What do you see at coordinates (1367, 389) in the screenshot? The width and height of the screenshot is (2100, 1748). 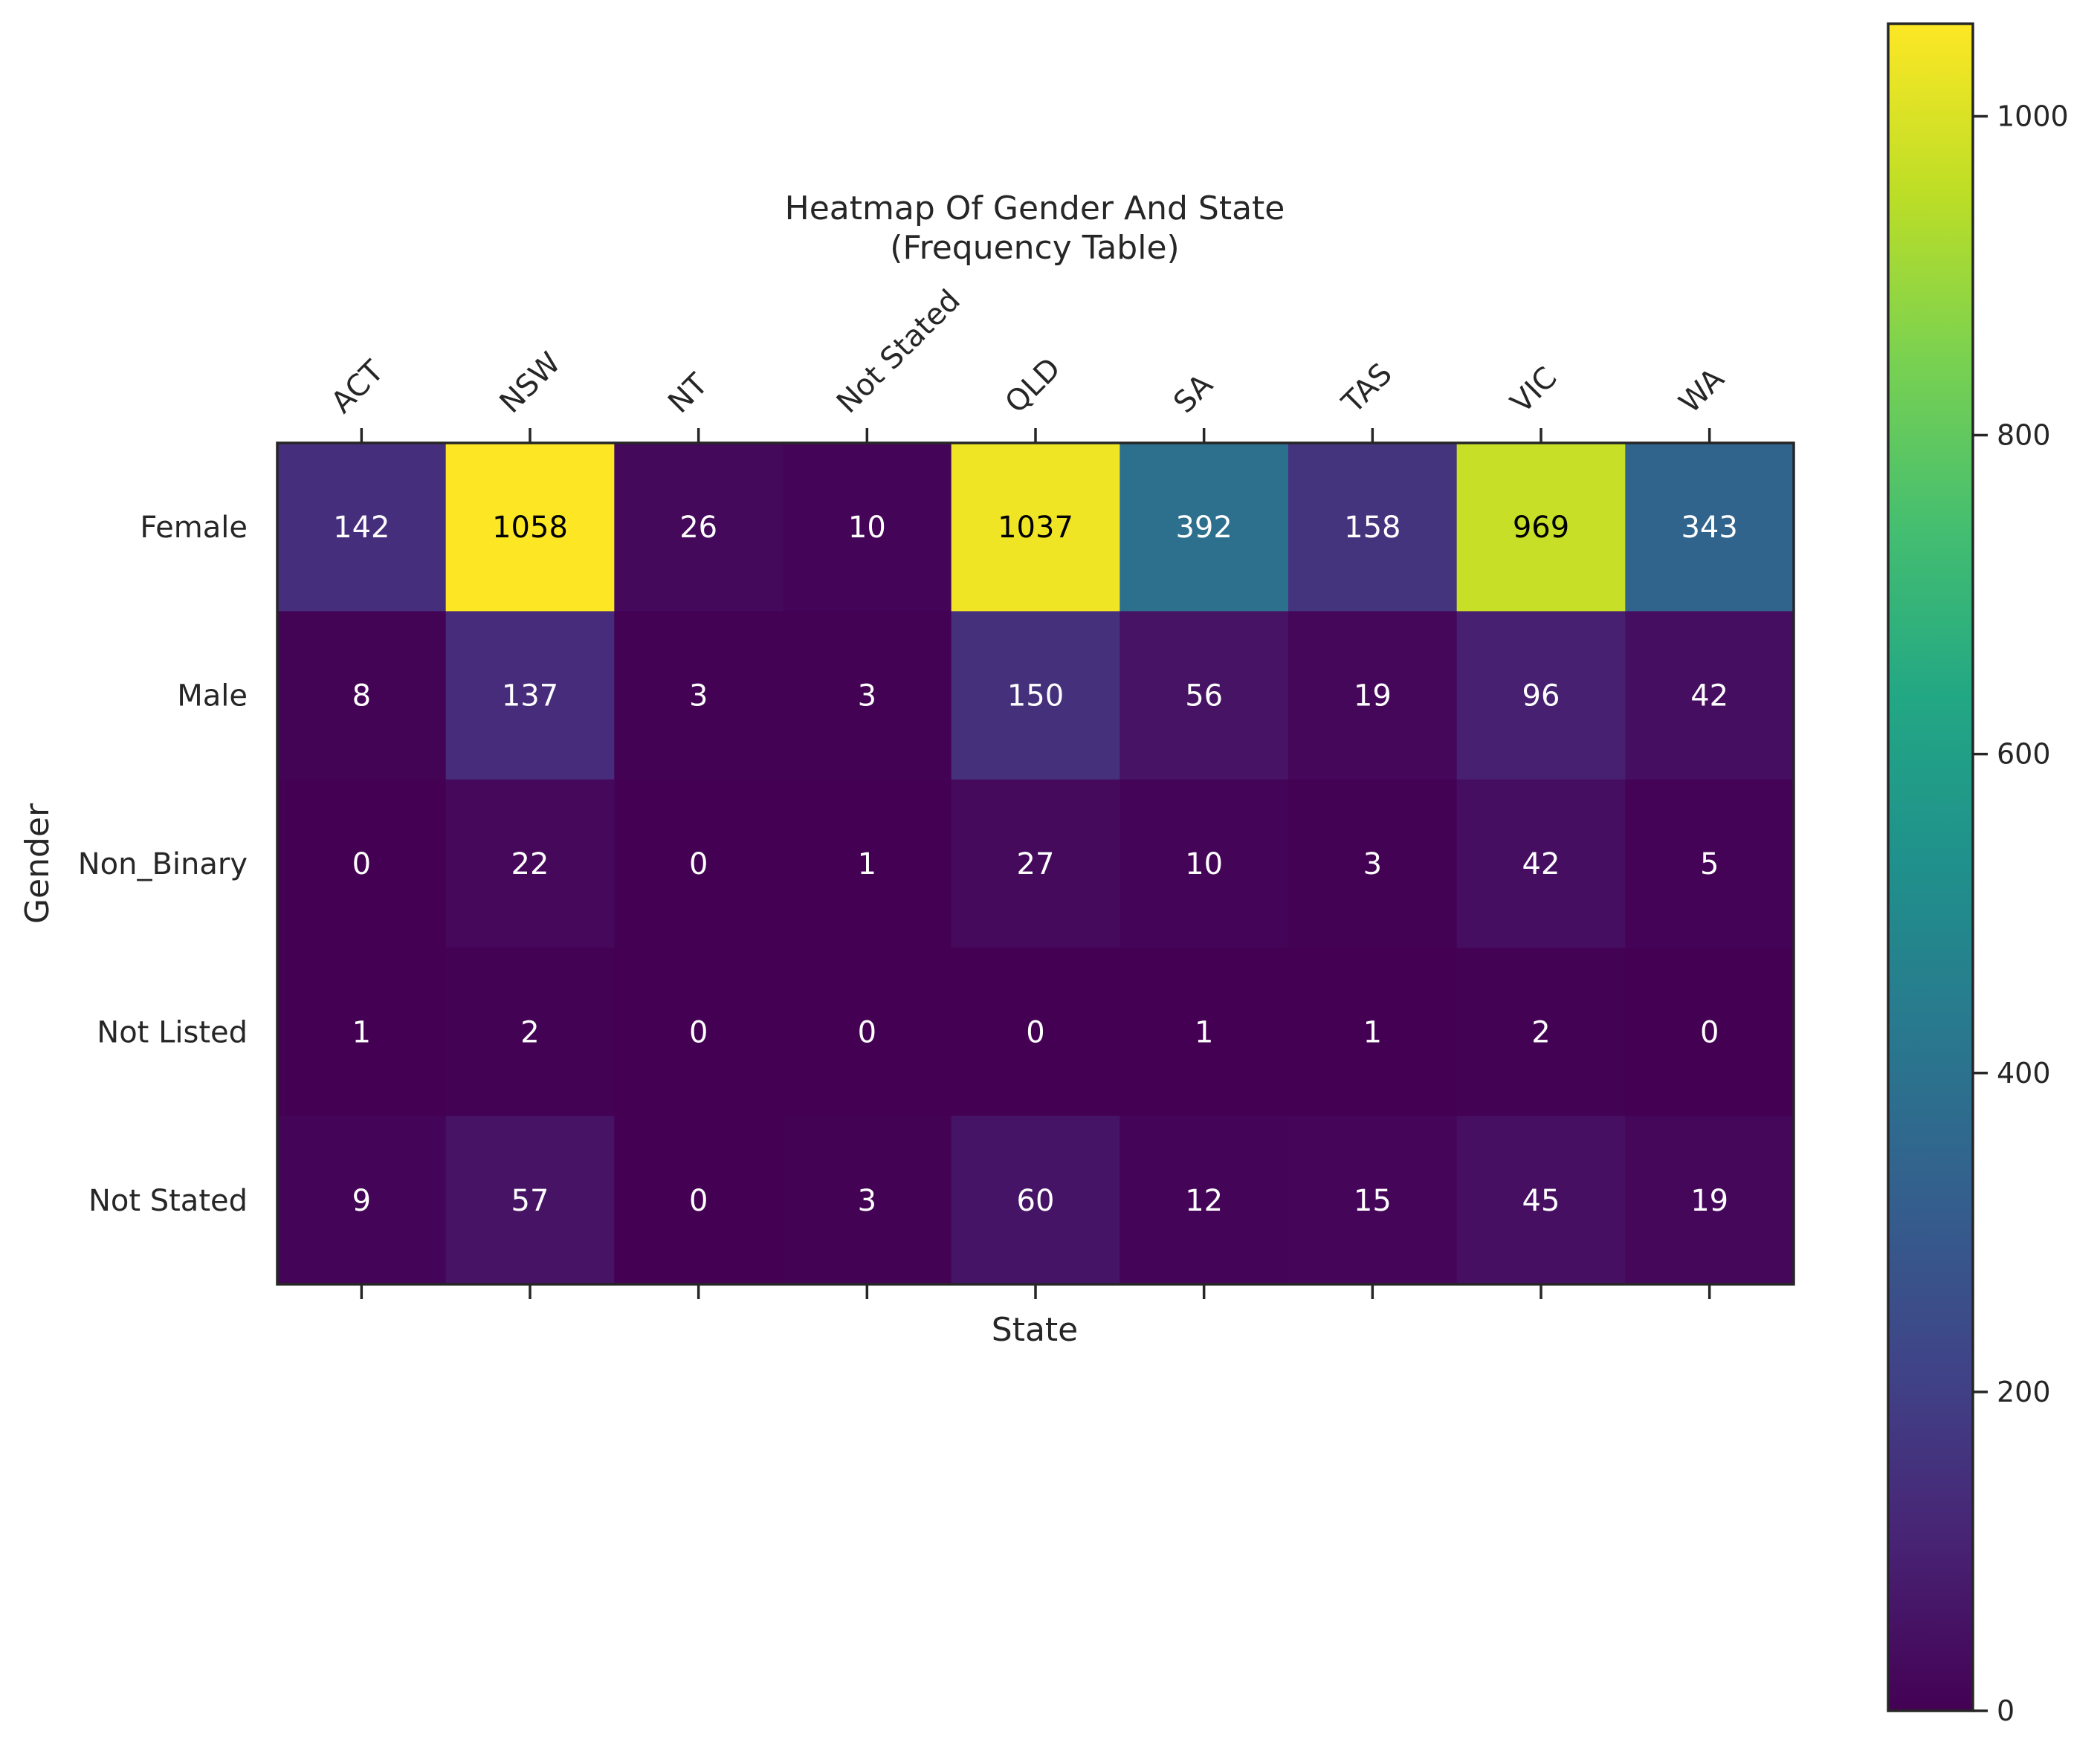 I see `x-tick-label: TAS` at bounding box center [1367, 389].